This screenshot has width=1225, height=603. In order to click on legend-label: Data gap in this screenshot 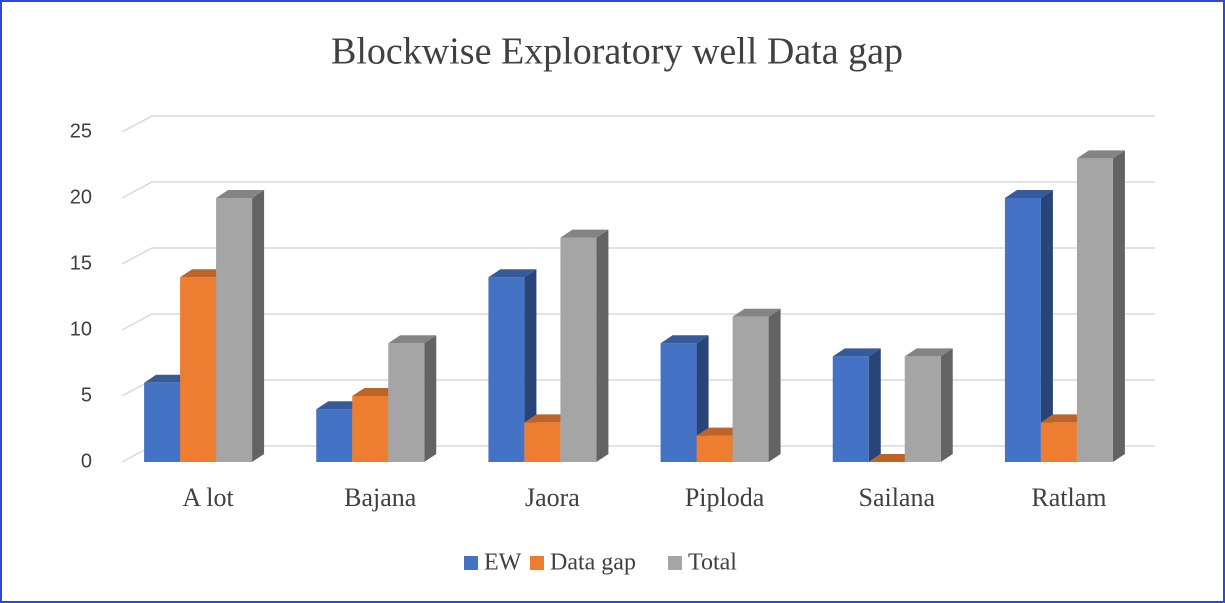, I will do `click(593, 563)`.